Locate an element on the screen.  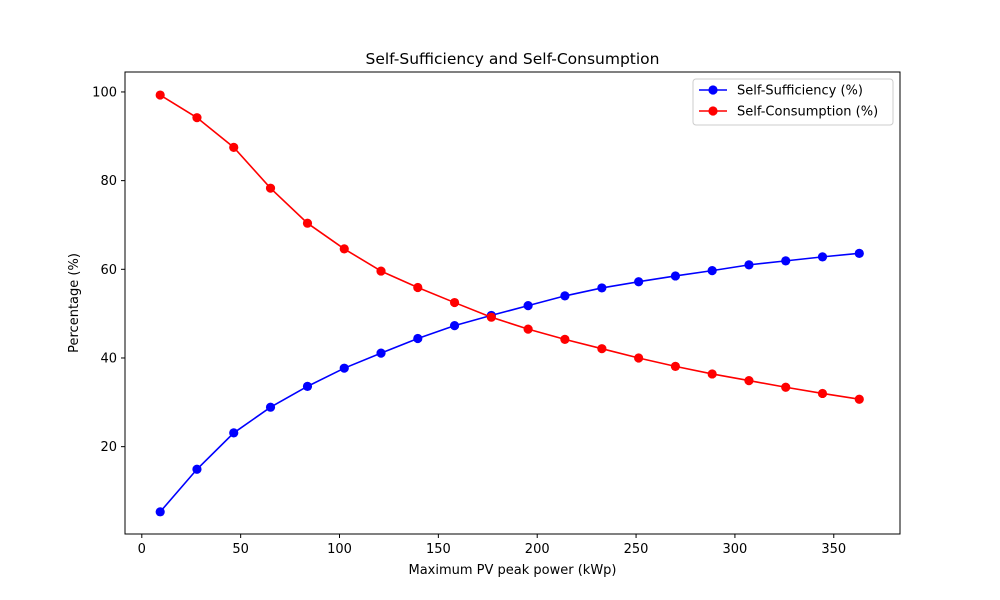
x-tick-label: 0 is located at coordinates (142, 549).